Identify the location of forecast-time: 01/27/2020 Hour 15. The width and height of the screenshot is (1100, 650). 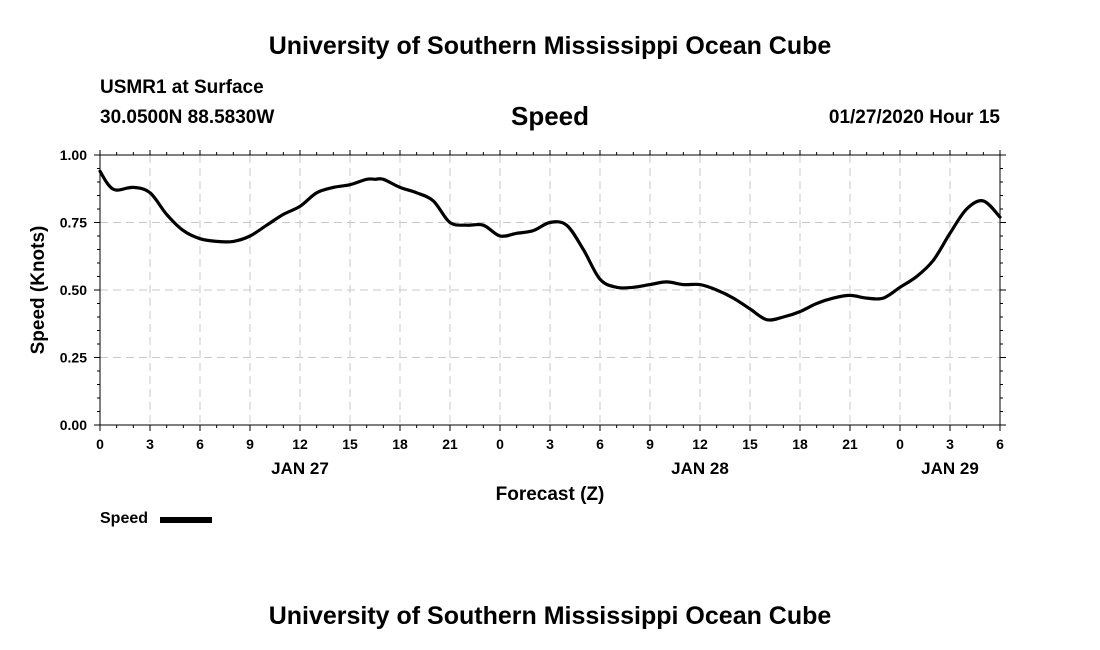
(914, 117).